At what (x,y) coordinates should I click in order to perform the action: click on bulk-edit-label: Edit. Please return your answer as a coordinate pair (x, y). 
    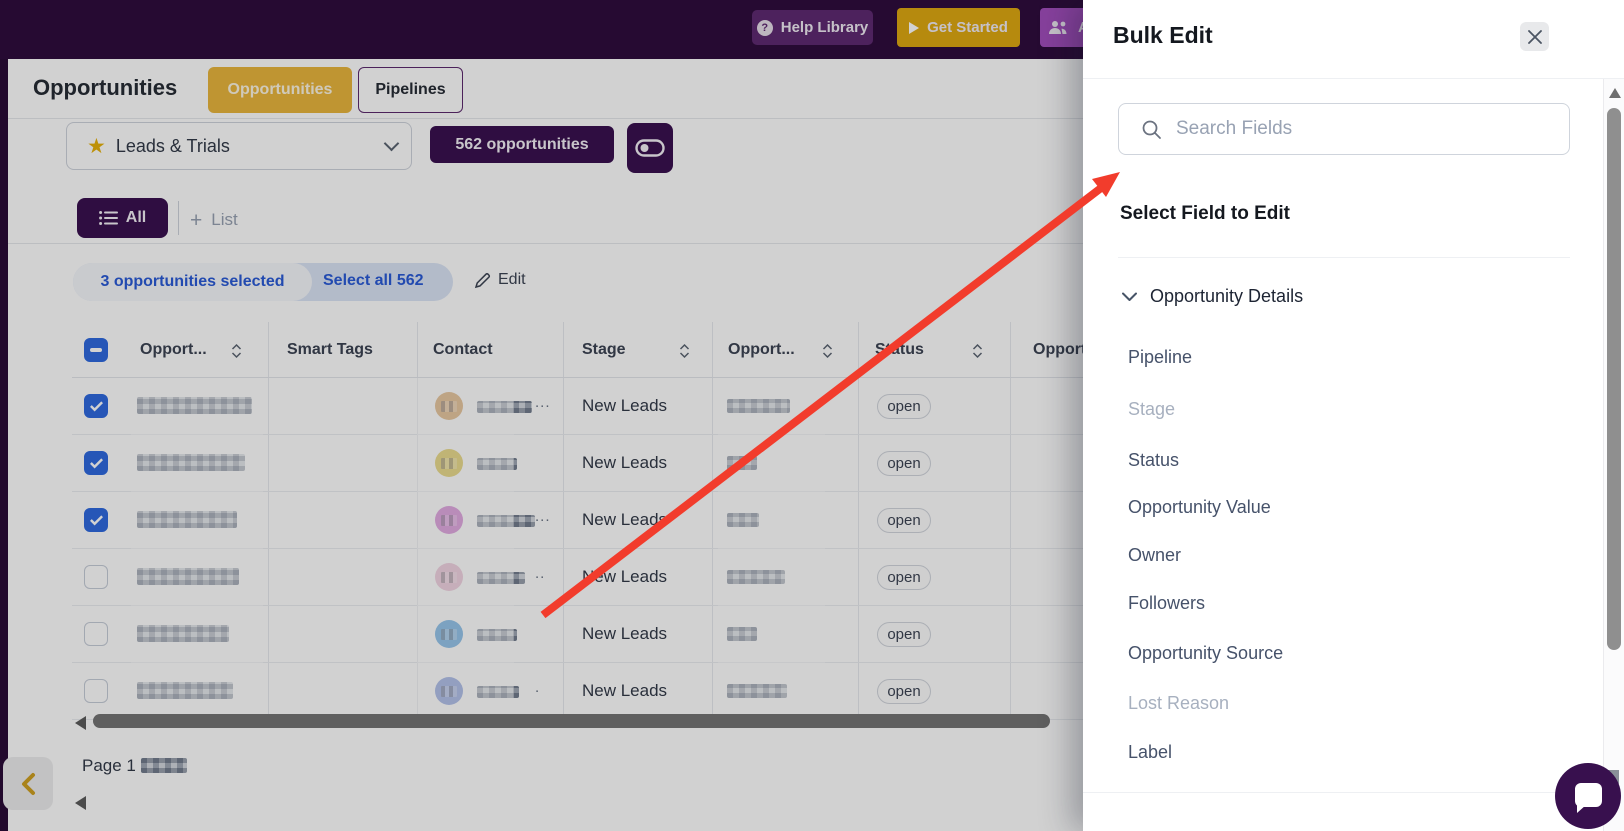
    Looking at the image, I should click on (512, 279).